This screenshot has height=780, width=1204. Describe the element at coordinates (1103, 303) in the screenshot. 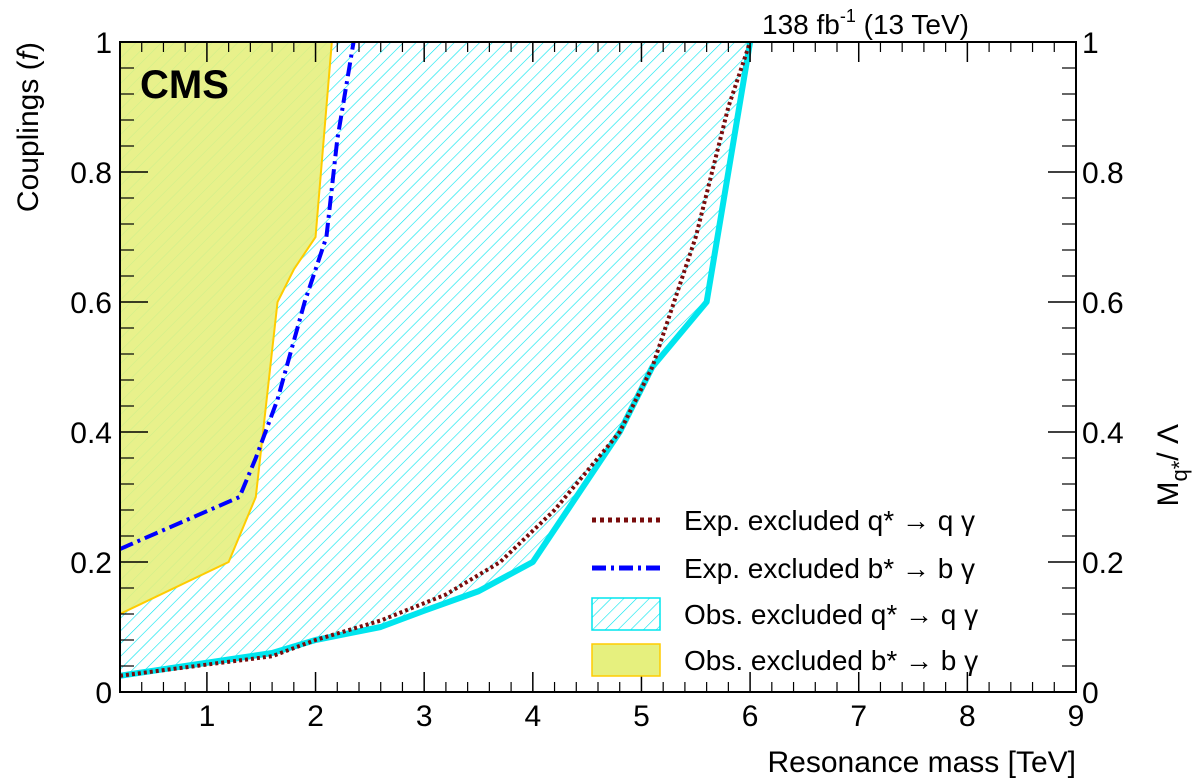

I see `y-tick-label-right: 0.6` at that location.